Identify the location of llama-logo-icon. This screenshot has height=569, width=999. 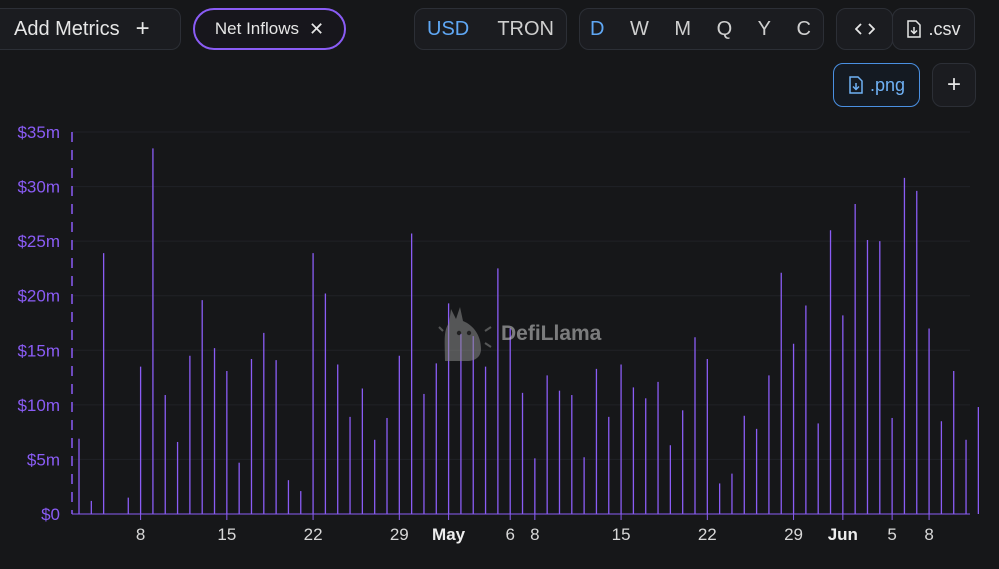
(465, 334).